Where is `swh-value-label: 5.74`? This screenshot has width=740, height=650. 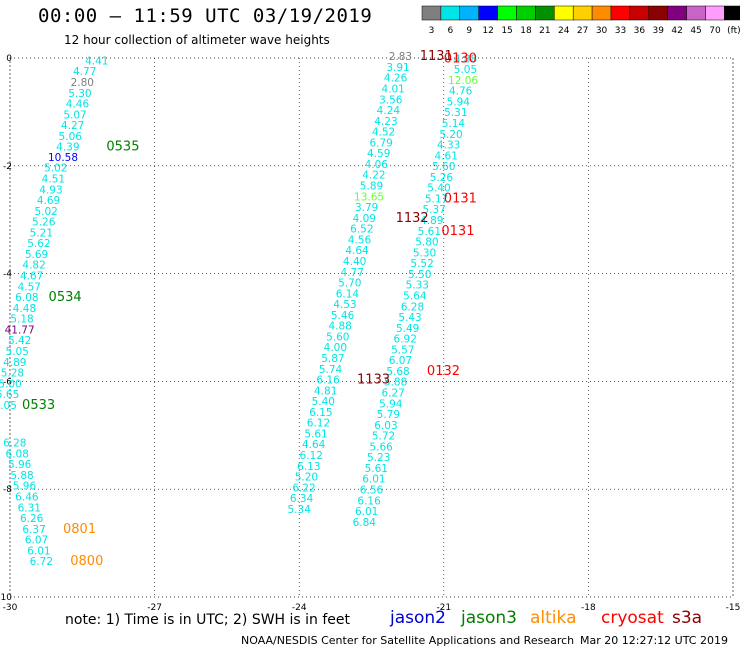 swh-value-label: 5.74 is located at coordinates (331, 370).